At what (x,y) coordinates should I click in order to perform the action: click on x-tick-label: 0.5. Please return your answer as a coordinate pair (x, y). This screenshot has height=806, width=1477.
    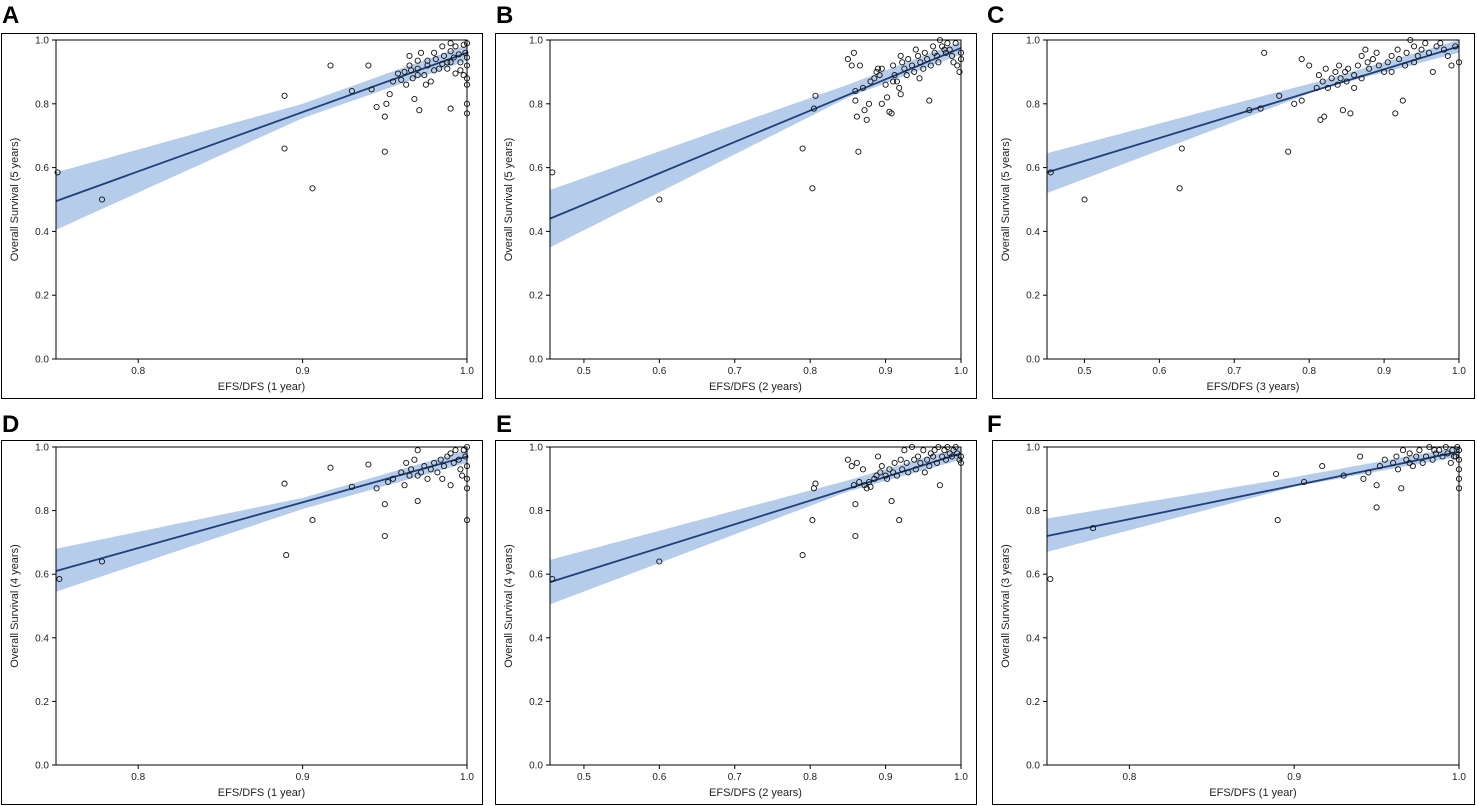
    Looking at the image, I should click on (1085, 371).